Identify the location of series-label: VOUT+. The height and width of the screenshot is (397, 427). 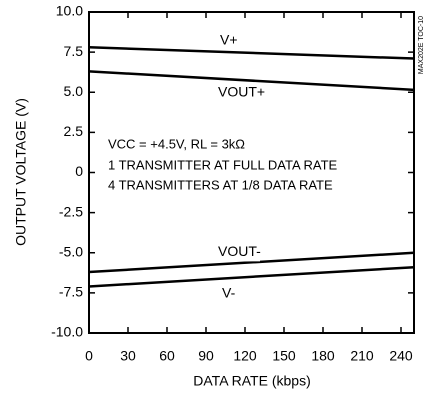
(241, 91).